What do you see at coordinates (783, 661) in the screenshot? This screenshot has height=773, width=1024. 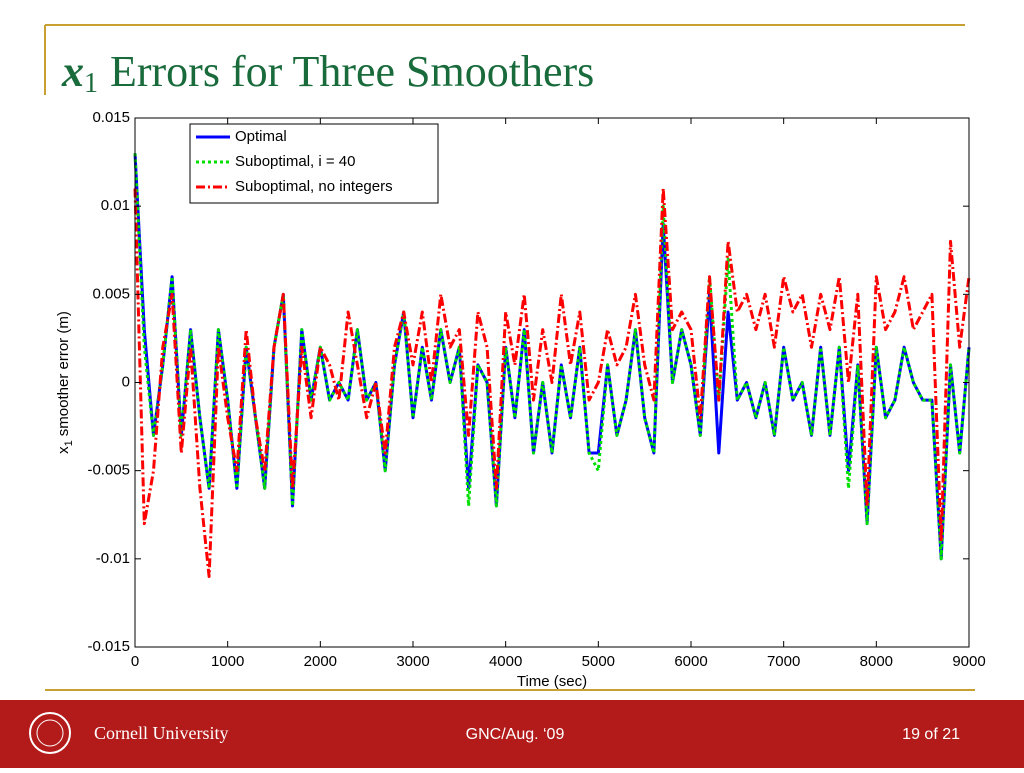 I see `x-tick-label: 7000` at bounding box center [783, 661].